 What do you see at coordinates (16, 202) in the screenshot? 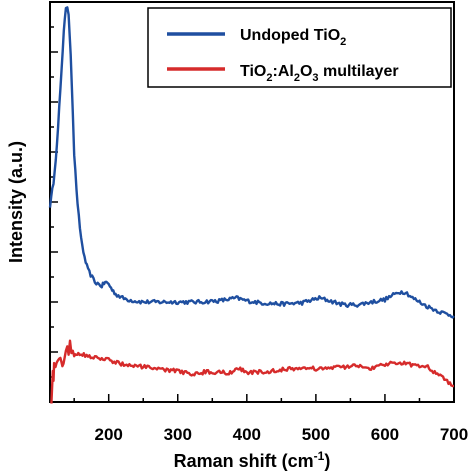
I see `y-axis-title: Intensity (a.u.)` at bounding box center [16, 202].